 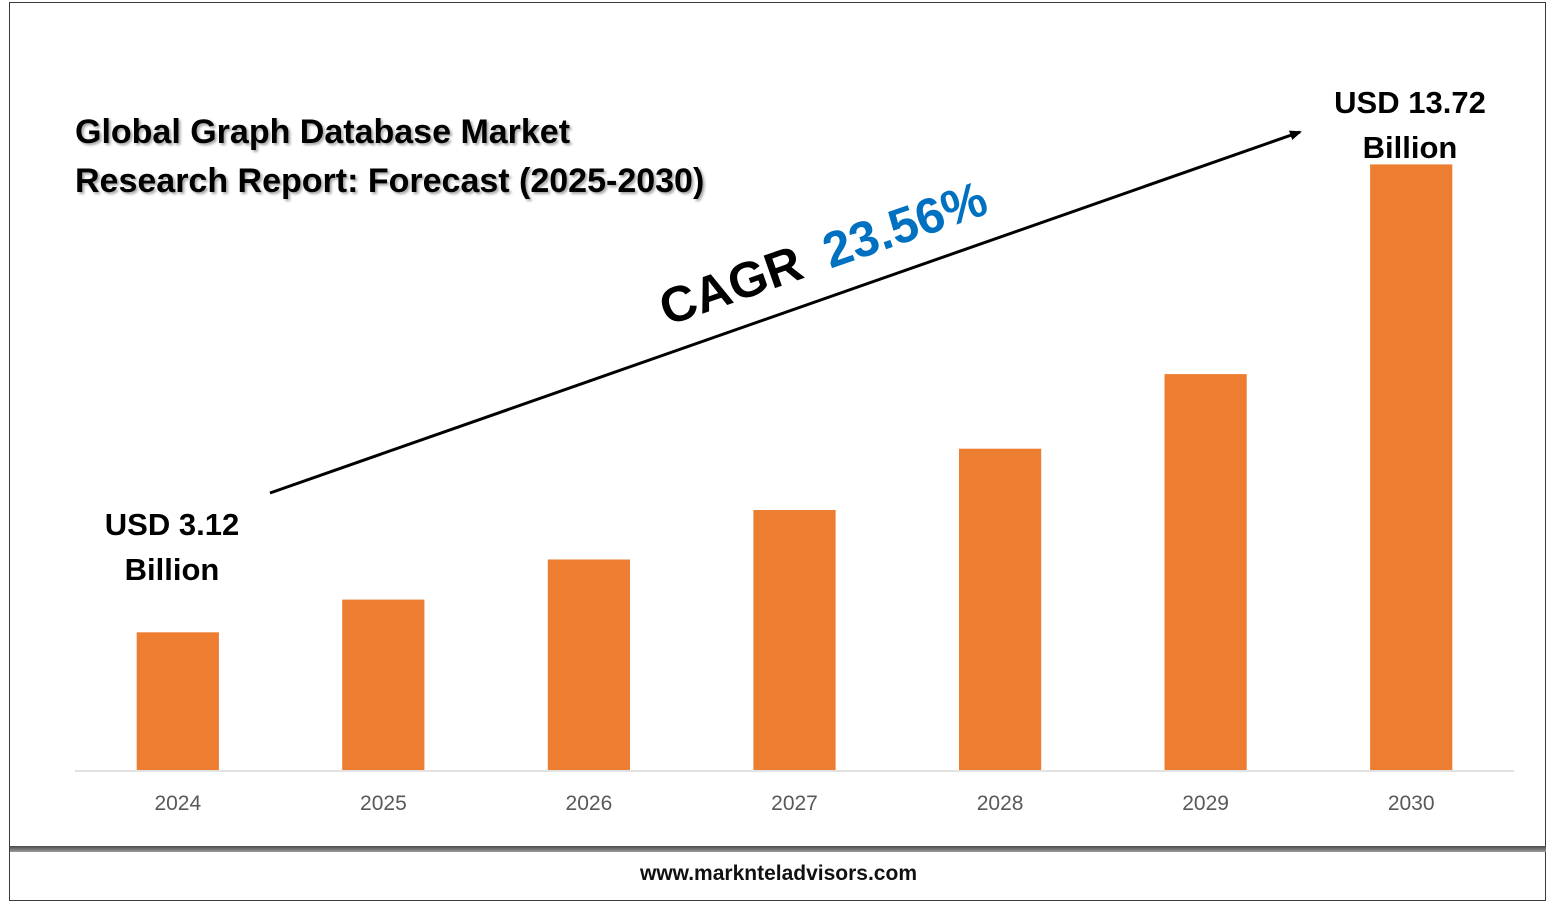 I want to click on cagr-value: 23.56%, so click(x=905, y=224).